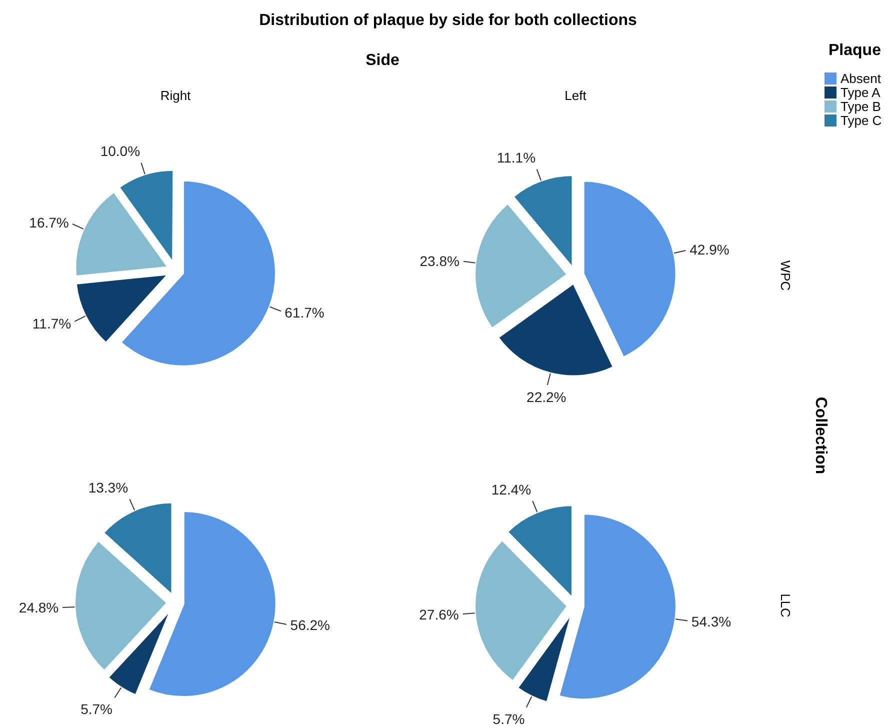  Describe the element at coordinates (120, 151) in the screenshot. I see `data-label: 10.0%` at that location.